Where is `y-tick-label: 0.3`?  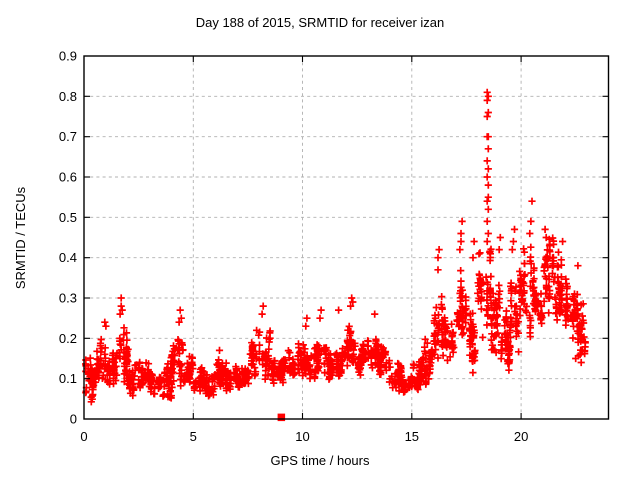 y-tick-label: 0.3 is located at coordinates (68, 298).